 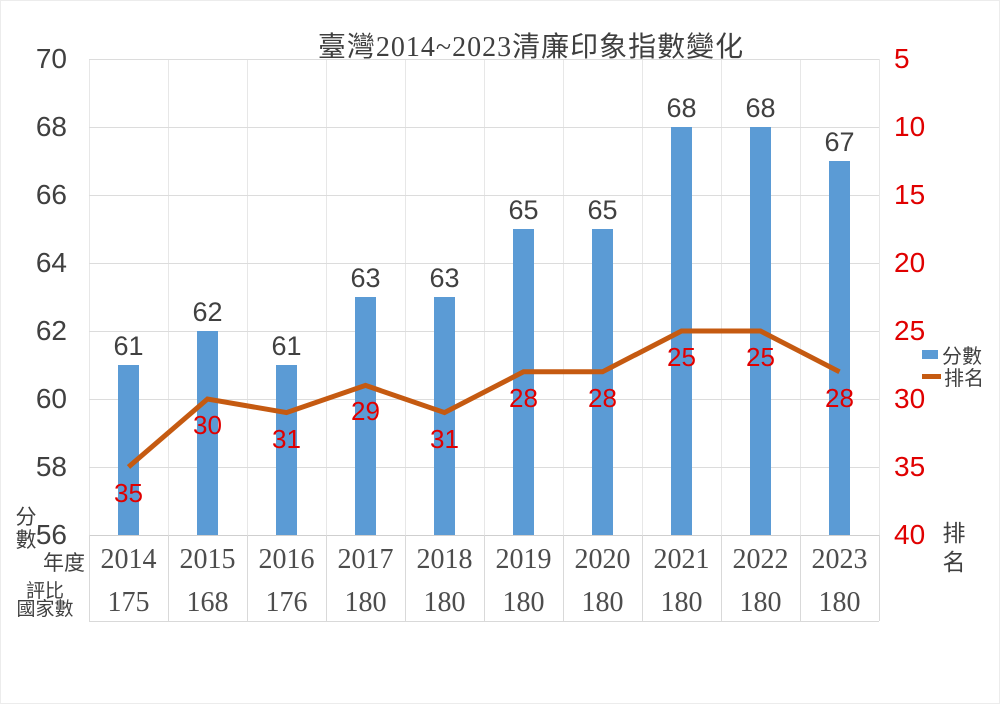 What do you see at coordinates (365, 559) in the screenshot?
I see `year-cell: 2017` at bounding box center [365, 559].